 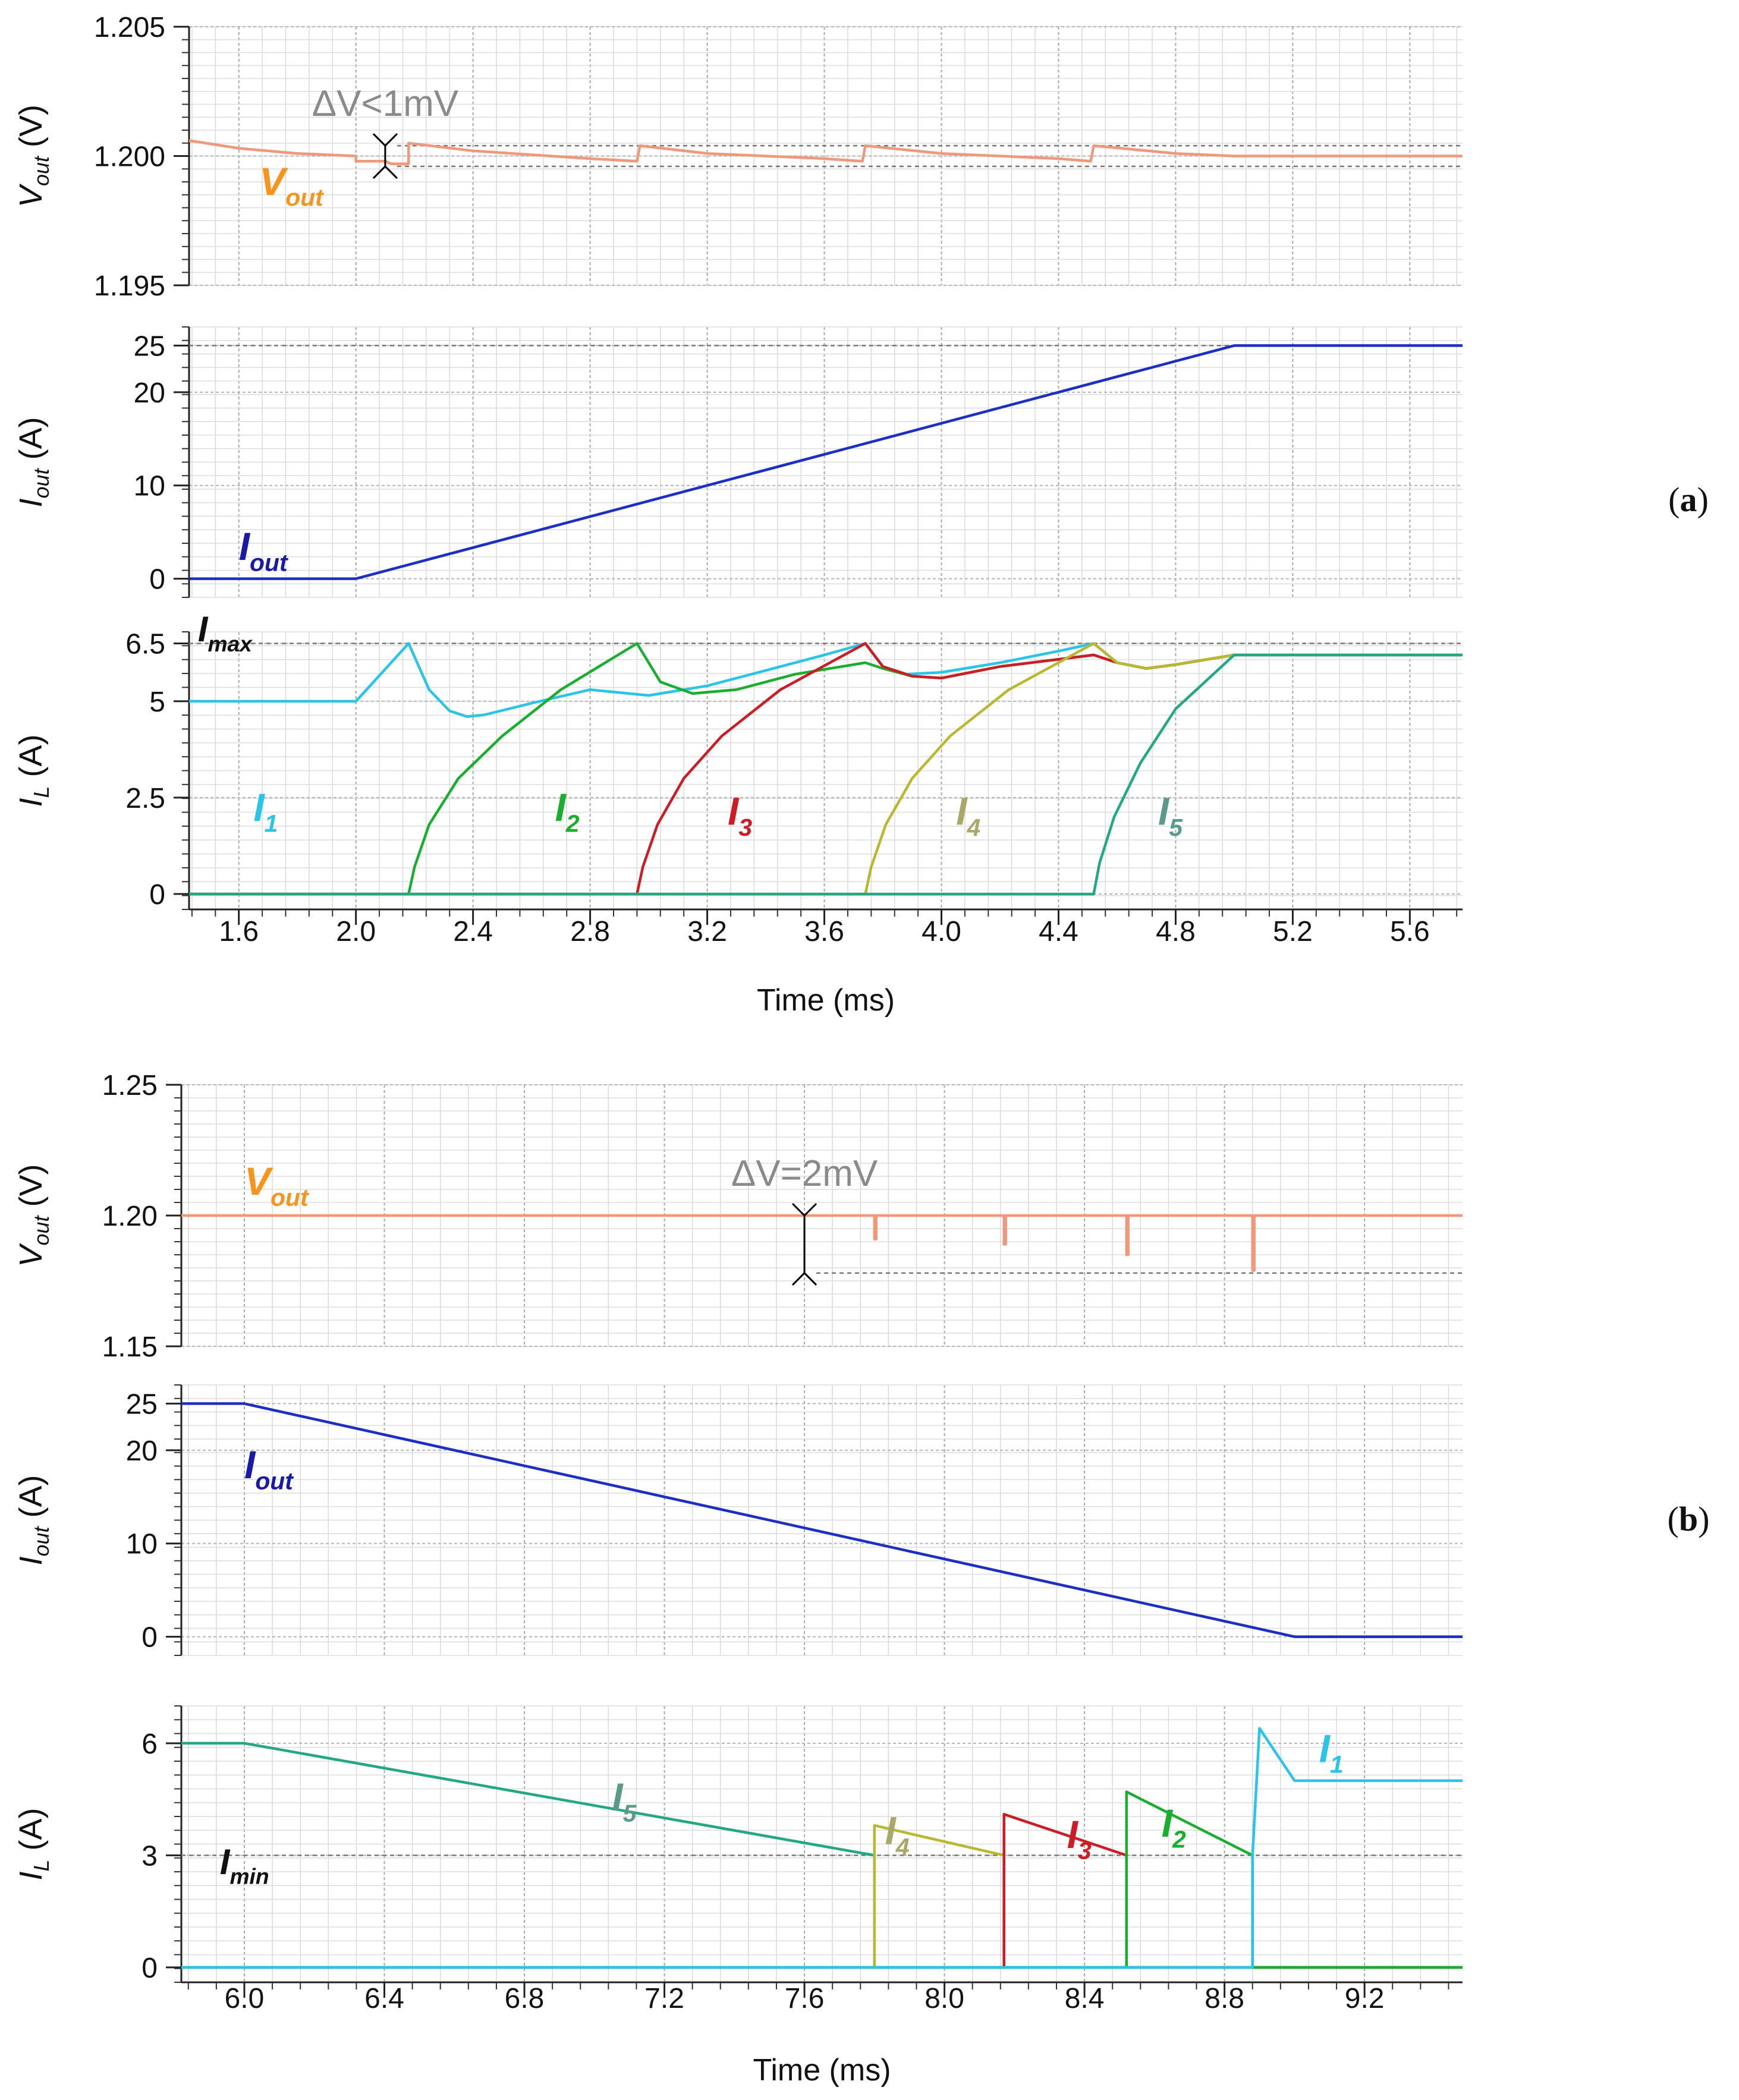 I want to click on x-tick-label: 4.8, so click(x=1176, y=931).